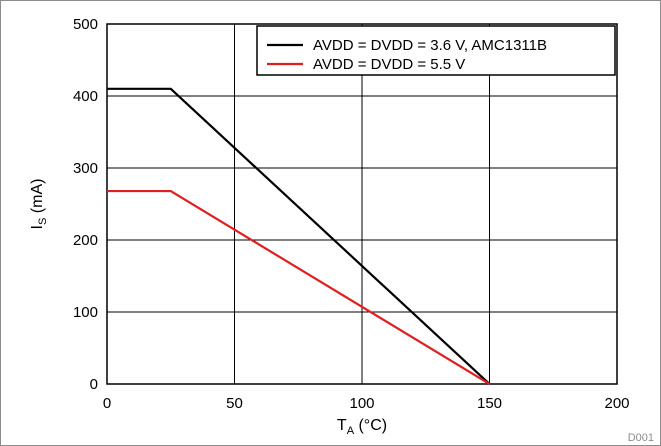  I want to click on x-tick-label: 0, so click(107, 403).